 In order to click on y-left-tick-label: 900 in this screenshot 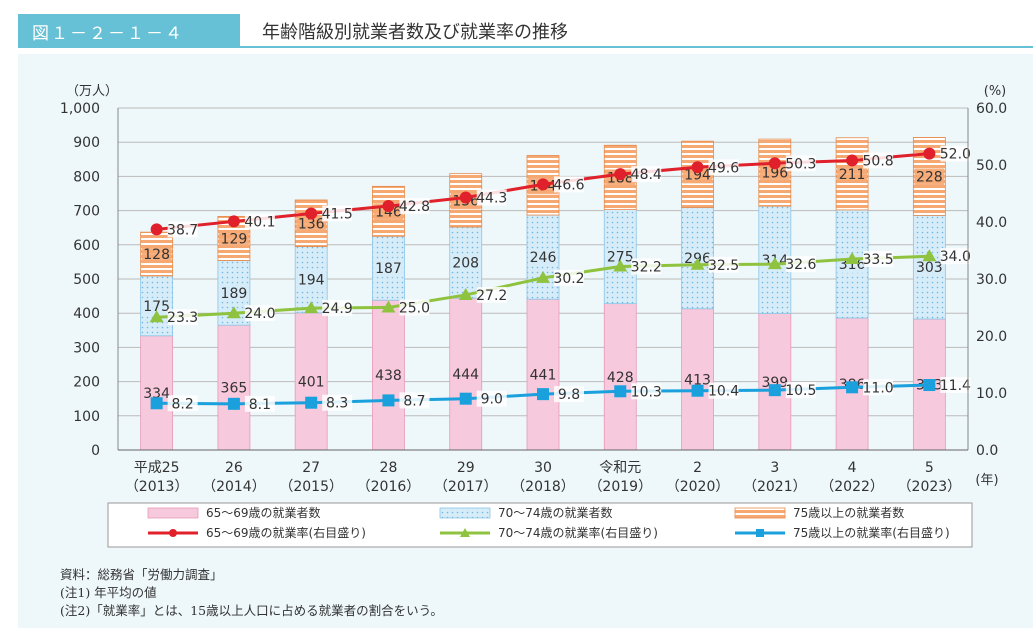, I will do `click(86, 143)`.